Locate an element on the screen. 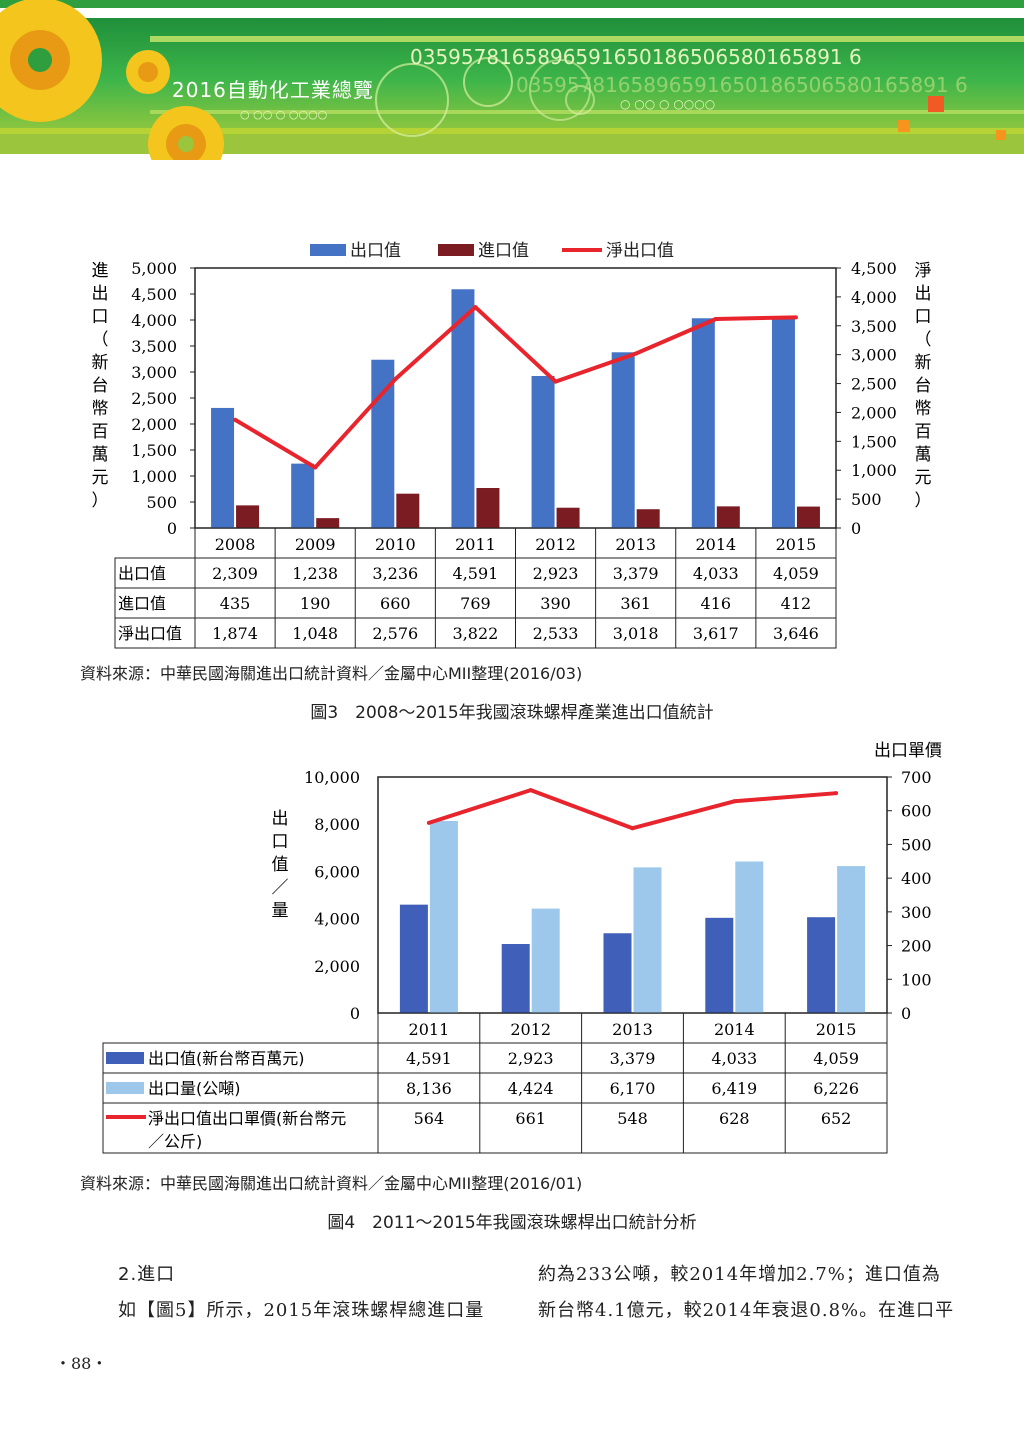 The image size is (1024, 1437). table-cell: 1,238 is located at coordinates (315, 573).